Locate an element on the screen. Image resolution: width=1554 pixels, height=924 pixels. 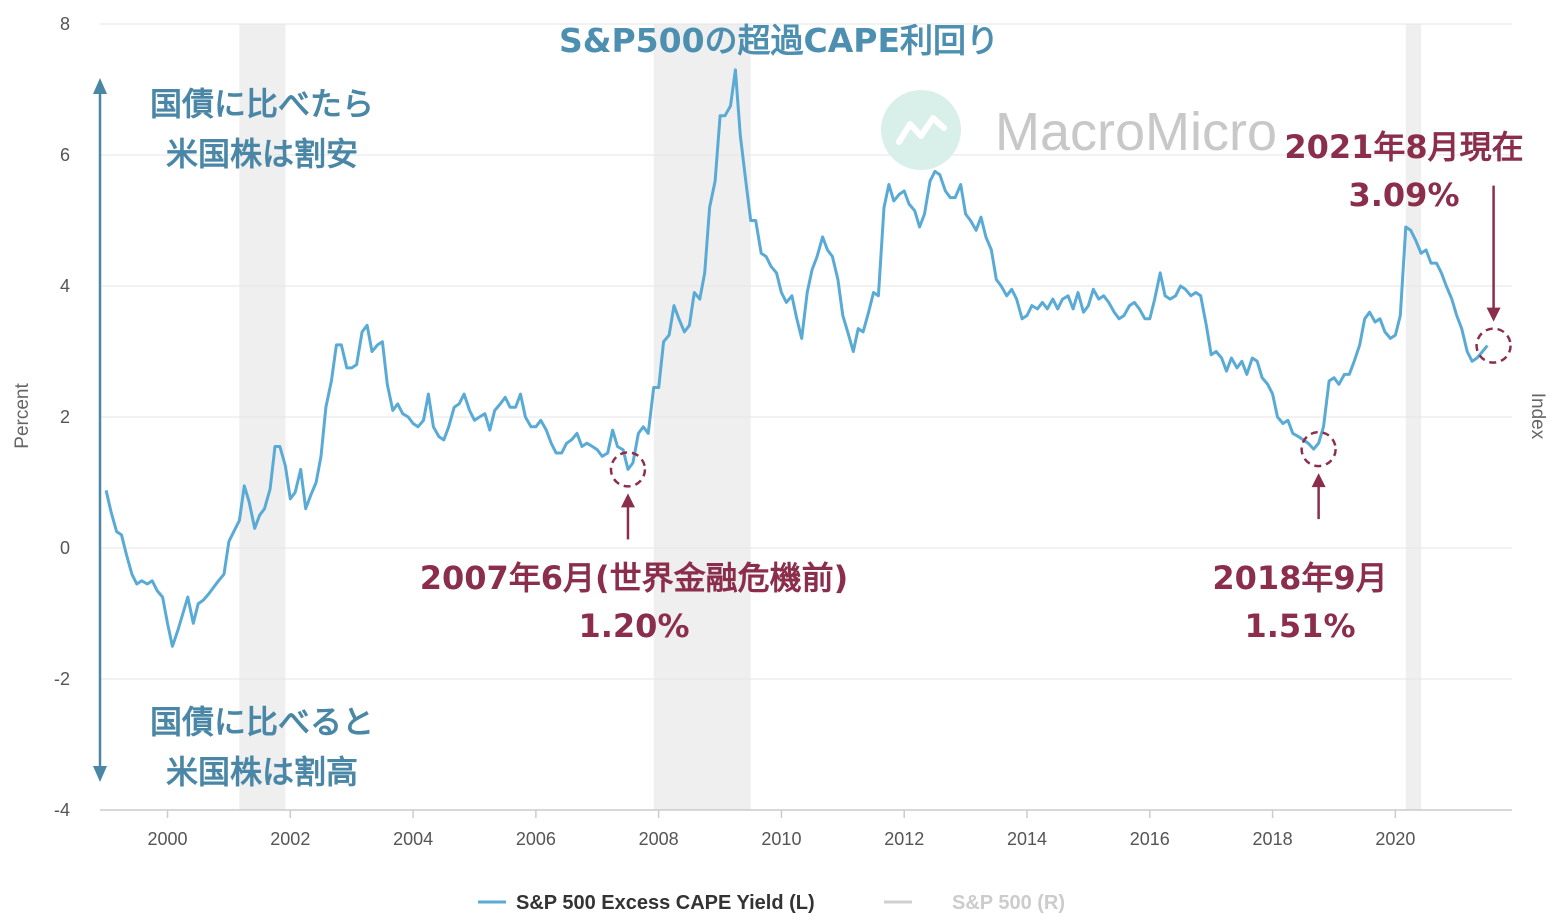
y-axis-title-left: Percent is located at coordinates (22, 416).